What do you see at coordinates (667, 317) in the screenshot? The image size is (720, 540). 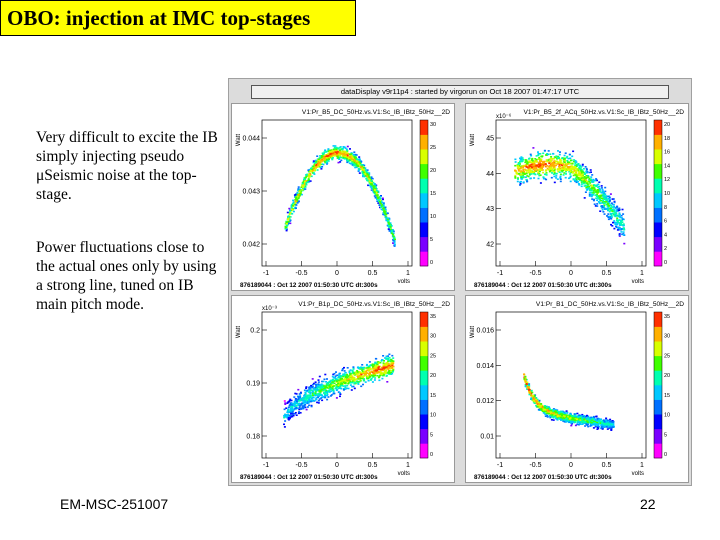 I see `color-scale-label: 35` at bounding box center [667, 317].